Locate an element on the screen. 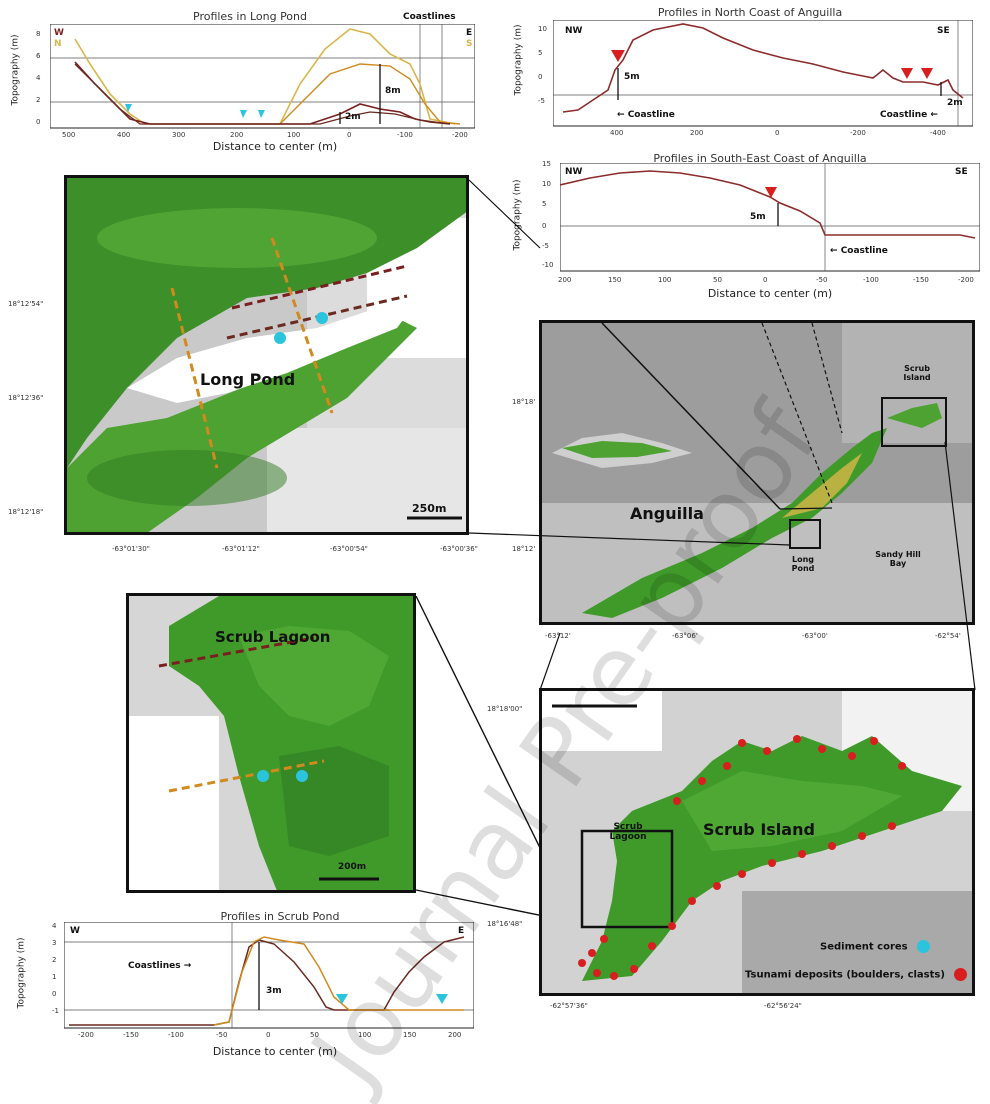 The image size is (990, 1104). anguilla-lon-3: -63°00' is located at coordinates (815, 636).